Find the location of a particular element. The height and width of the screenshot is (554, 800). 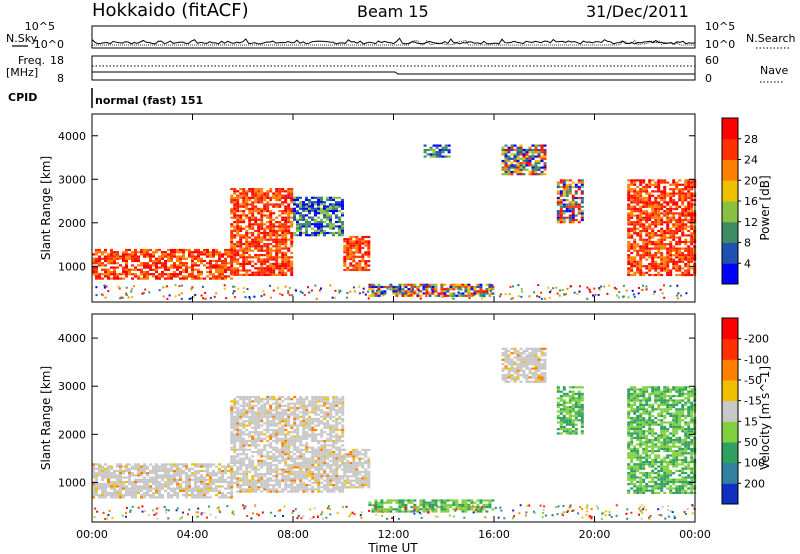

velocity-colorbar: 200 100 50 15 -15 -50 -100 -200 is located at coordinates (745, 411).